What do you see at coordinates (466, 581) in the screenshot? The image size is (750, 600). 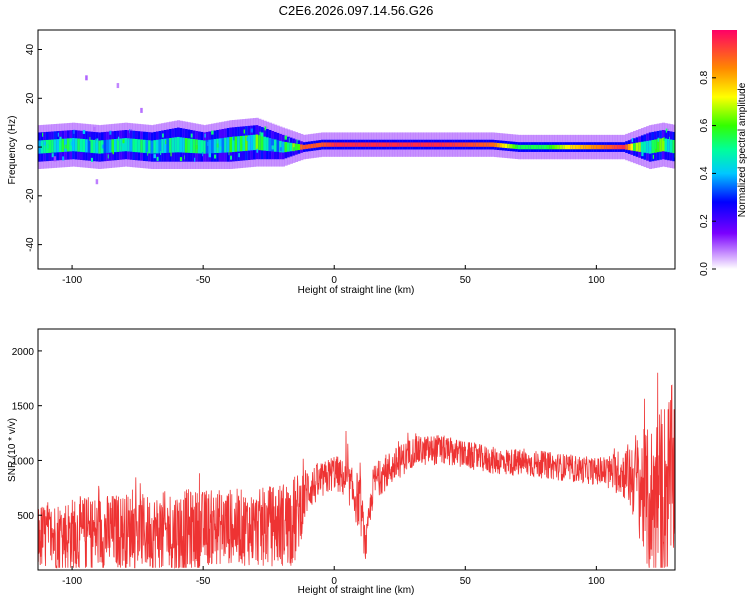 I see `snr-x-tick-label: 50` at bounding box center [466, 581].